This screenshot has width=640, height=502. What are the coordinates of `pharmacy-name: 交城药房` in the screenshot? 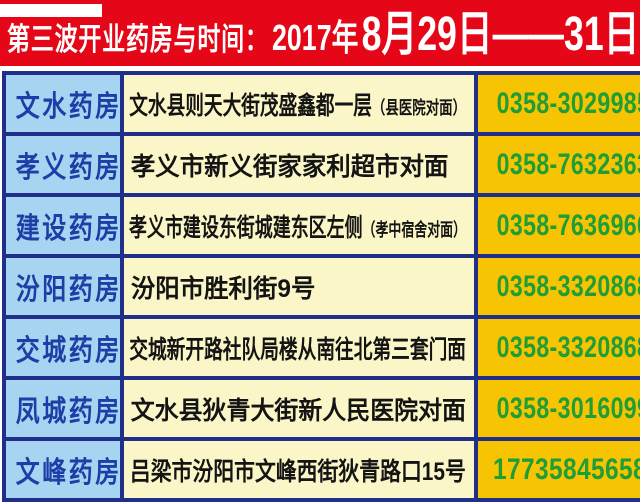 It's located at (68, 350).